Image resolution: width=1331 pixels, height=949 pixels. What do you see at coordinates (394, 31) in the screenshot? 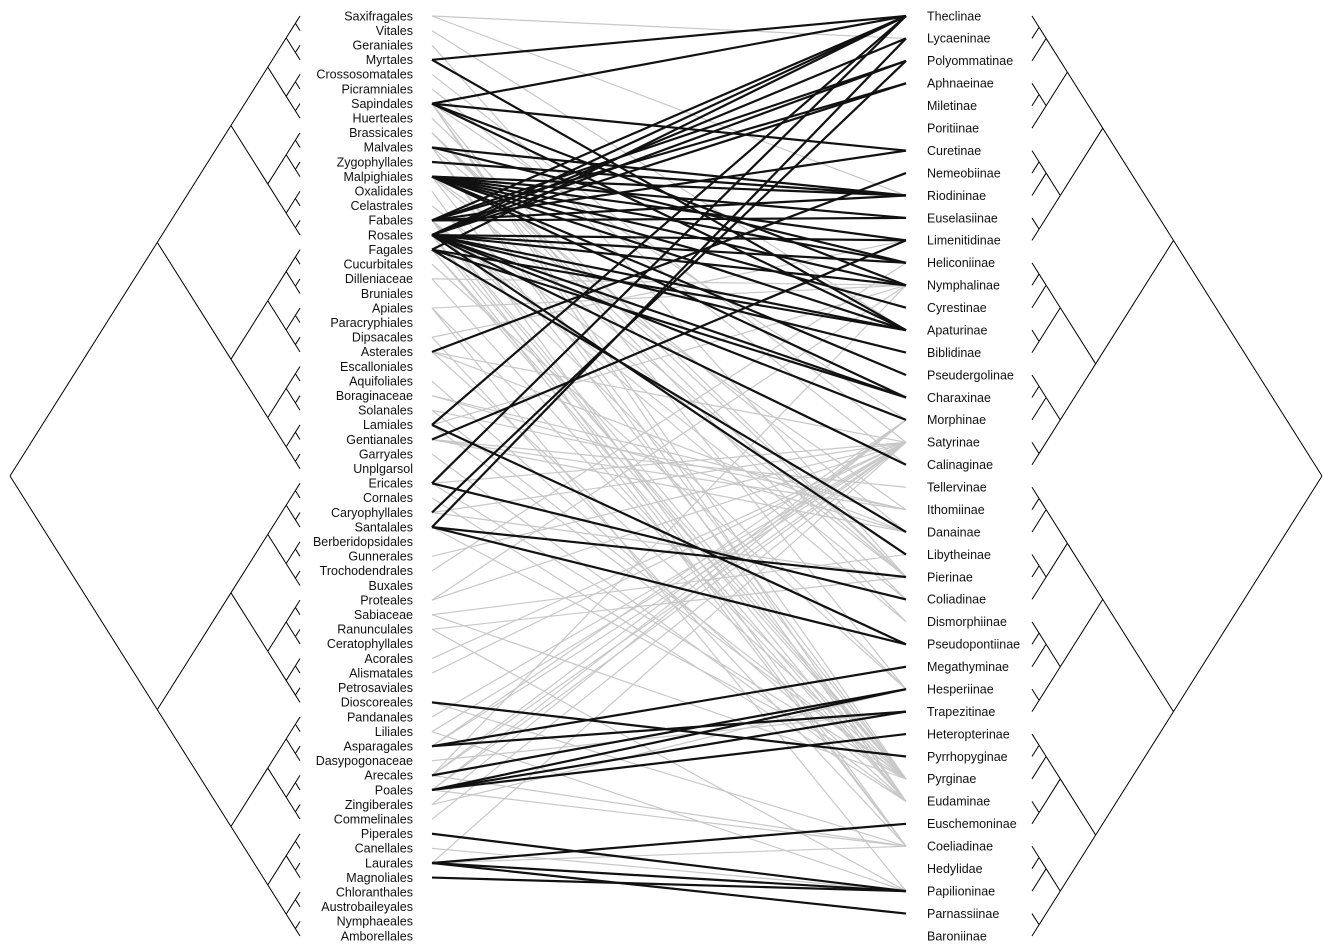
I see `plant-label-vitales: Vitales` at bounding box center [394, 31].